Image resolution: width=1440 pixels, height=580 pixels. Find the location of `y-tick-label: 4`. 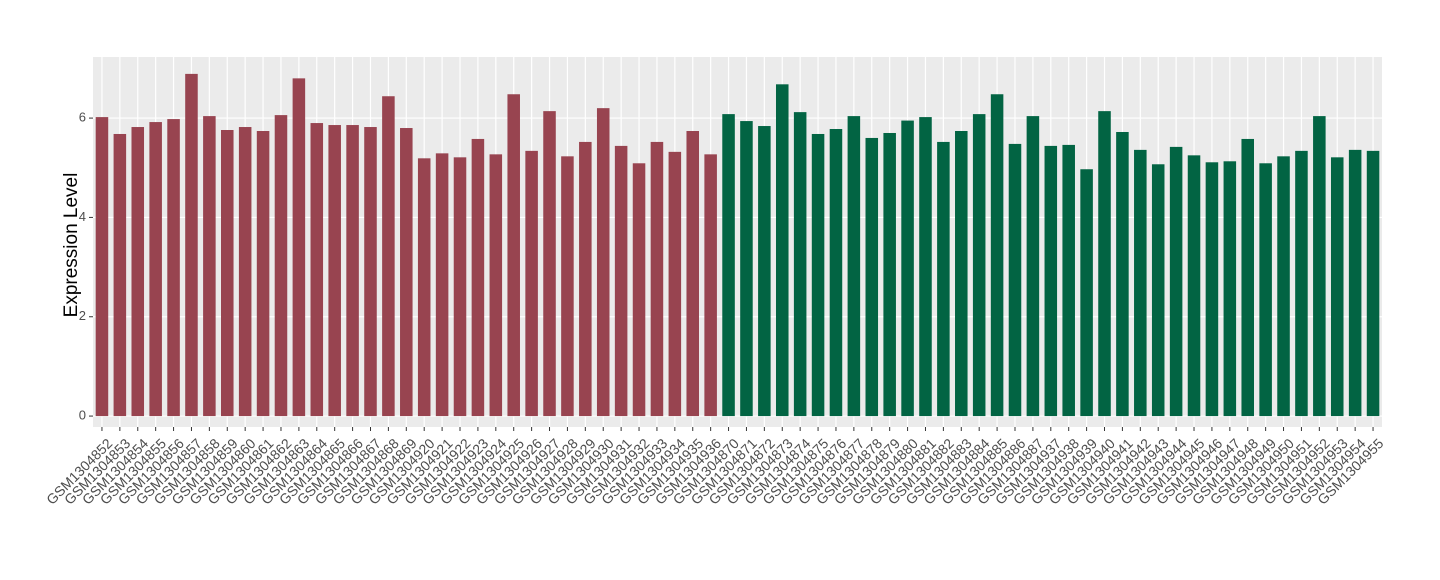

y-tick-label: 4 is located at coordinates (82, 216).